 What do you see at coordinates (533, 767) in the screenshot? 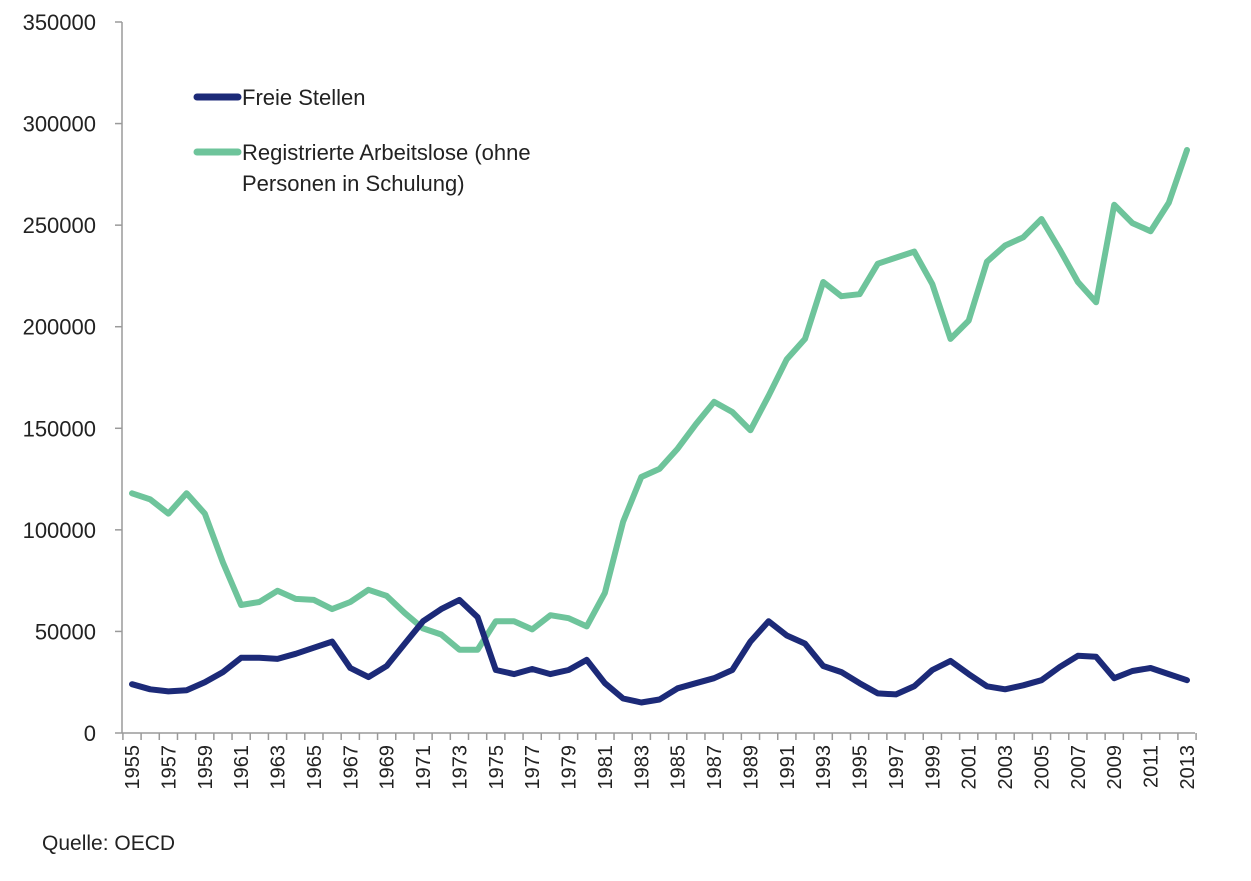
I see `x-tick-label: 1977` at bounding box center [533, 767].